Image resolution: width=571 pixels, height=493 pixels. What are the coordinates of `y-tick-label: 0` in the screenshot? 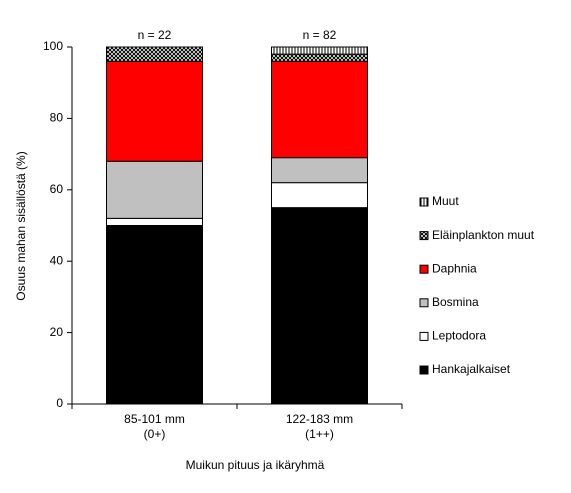 It's located at (59, 403).